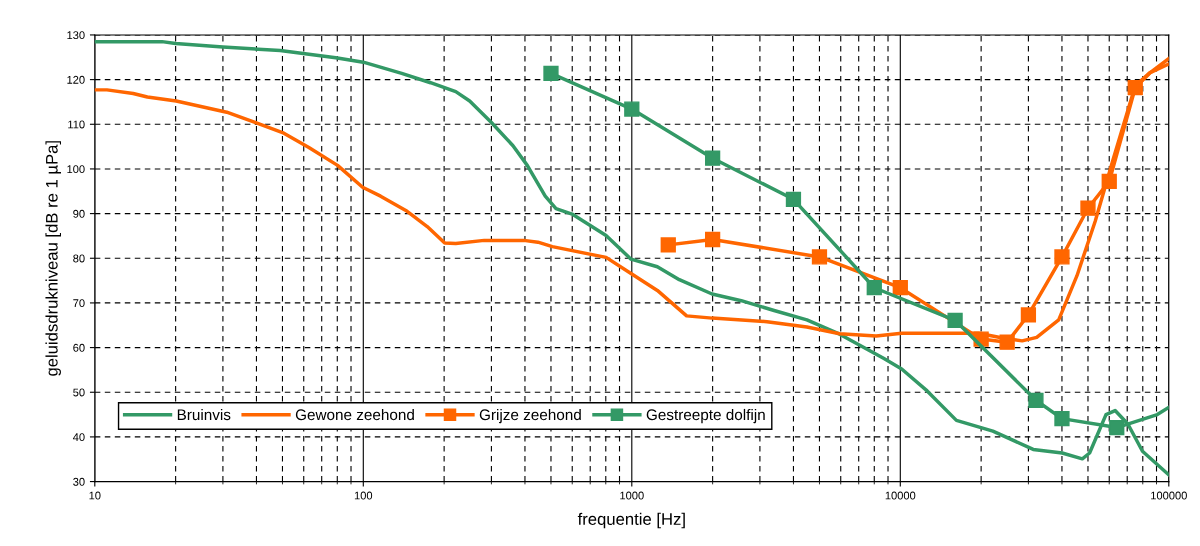 The height and width of the screenshot is (546, 1200). I want to click on x-tick-label: 10000, so click(900, 495).